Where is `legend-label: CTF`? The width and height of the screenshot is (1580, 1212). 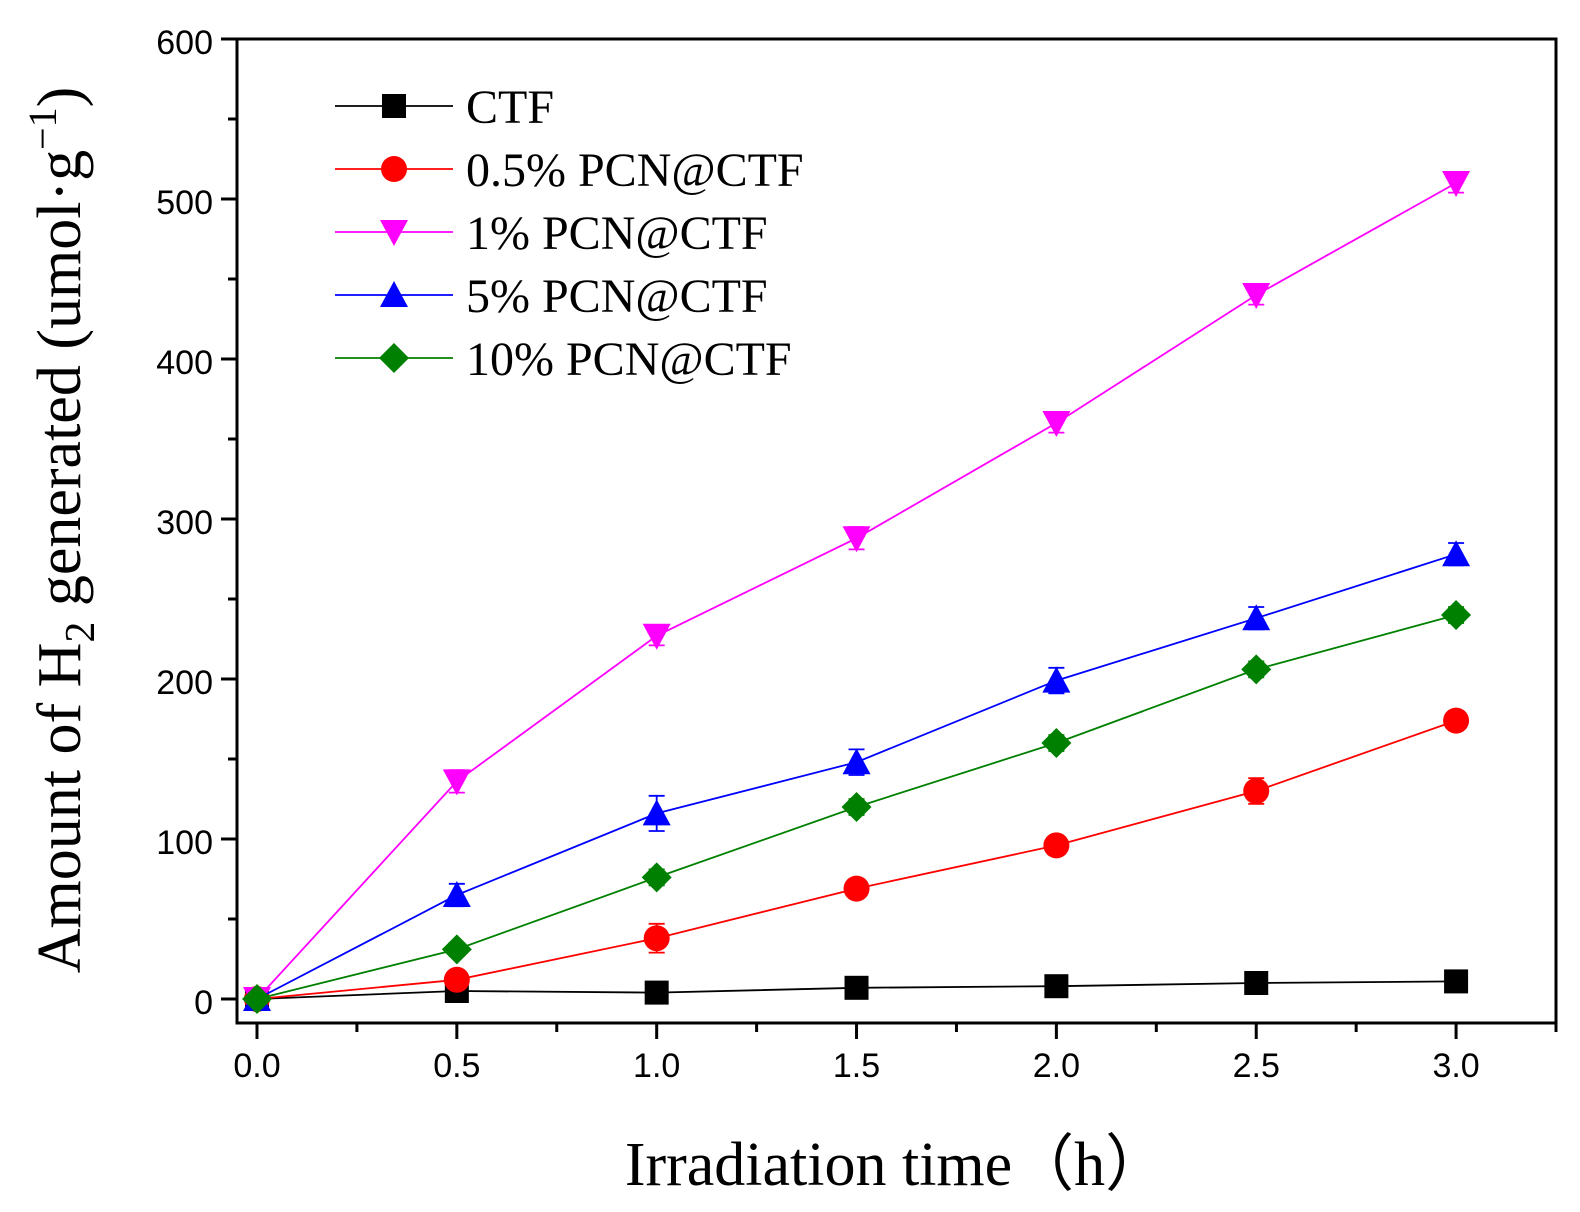 legend-label: CTF is located at coordinates (510, 107).